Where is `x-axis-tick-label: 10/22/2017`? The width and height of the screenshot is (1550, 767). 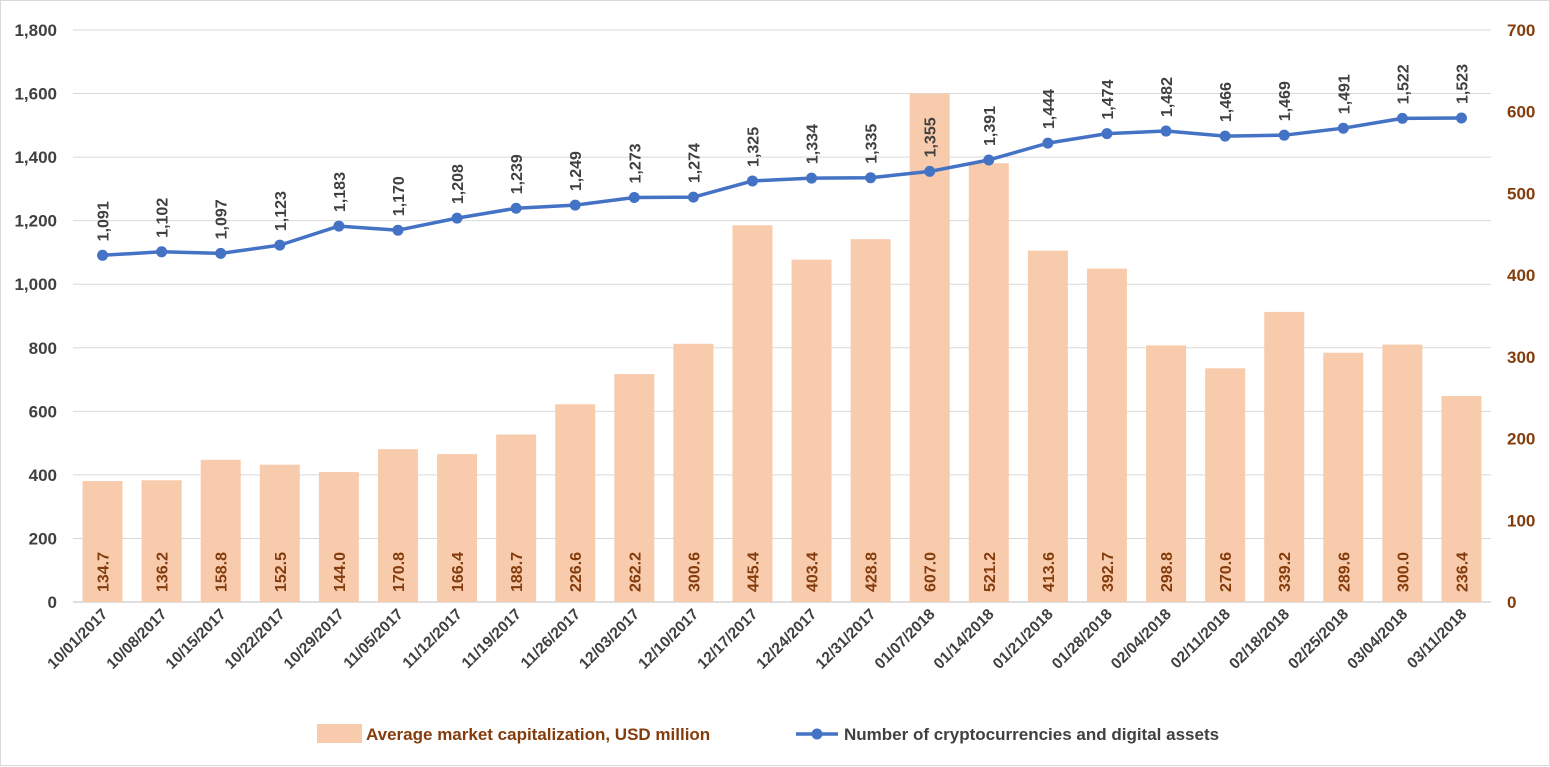
x-axis-tick-label: 10/22/2017 is located at coordinates (255, 639).